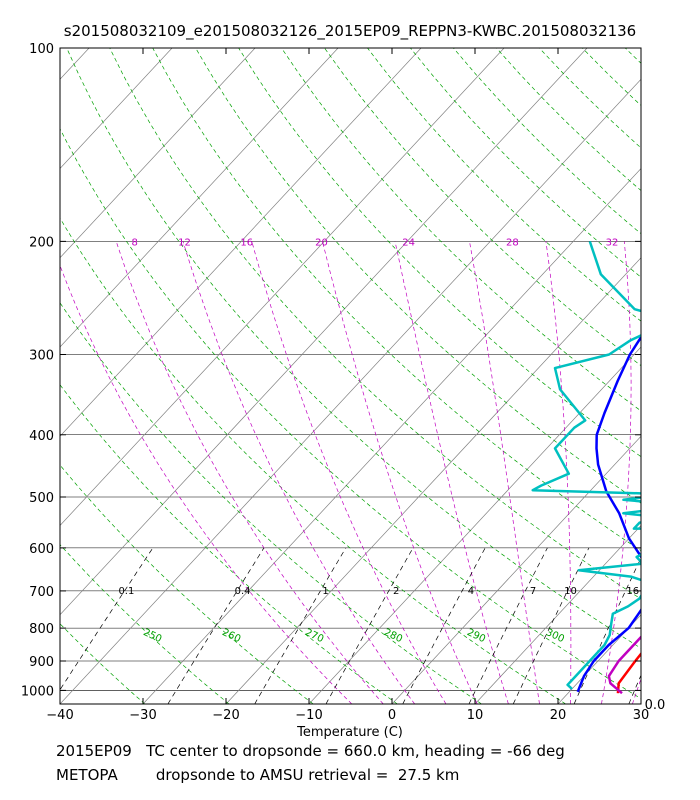 Image resolution: width=700 pixels, height=800 pixels. I want to click on mixing-ratio-label: 0.4, so click(243, 591).